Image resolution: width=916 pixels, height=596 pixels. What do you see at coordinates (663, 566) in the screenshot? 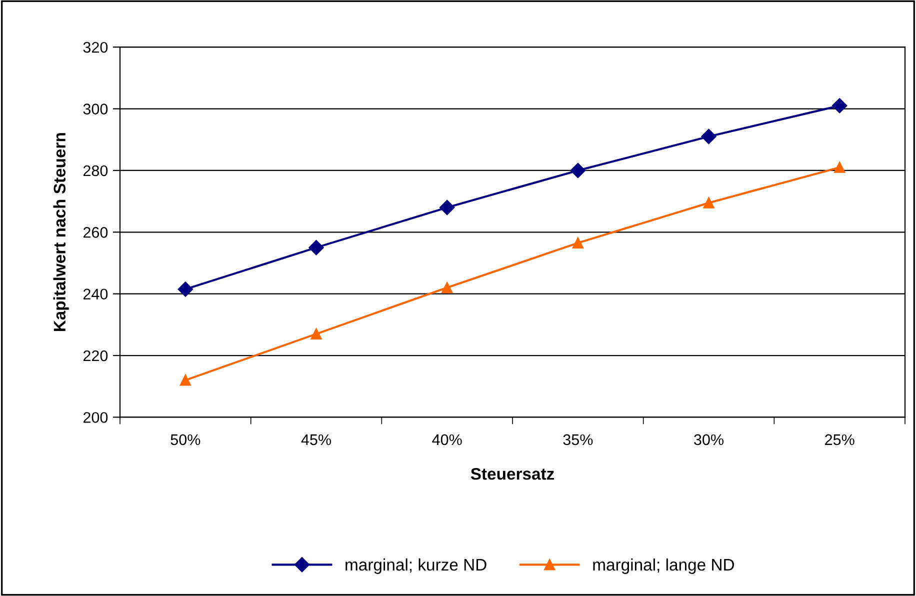
I see `legend-label: marginal; lange ND` at bounding box center [663, 566].